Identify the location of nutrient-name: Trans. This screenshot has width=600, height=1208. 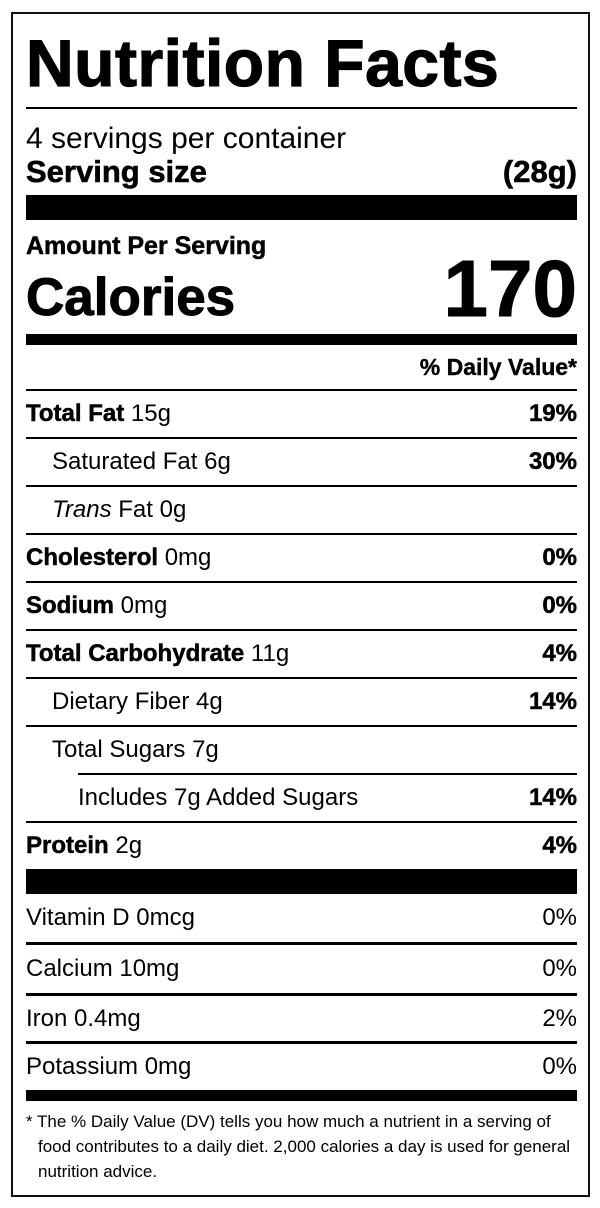
(82, 509).